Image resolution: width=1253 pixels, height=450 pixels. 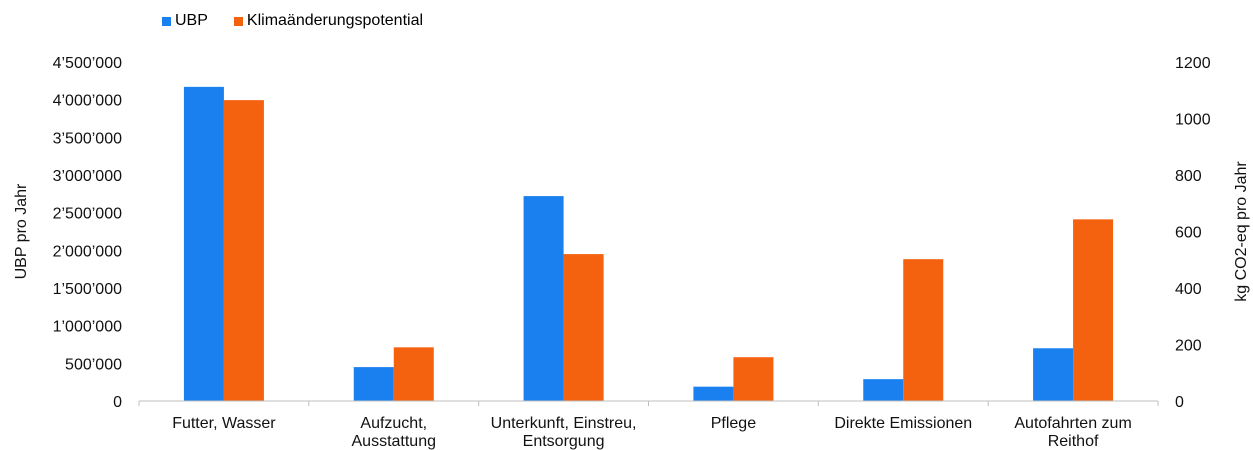 I want to click on legend-item-ubp: UBP, so click(x=185, y=21).